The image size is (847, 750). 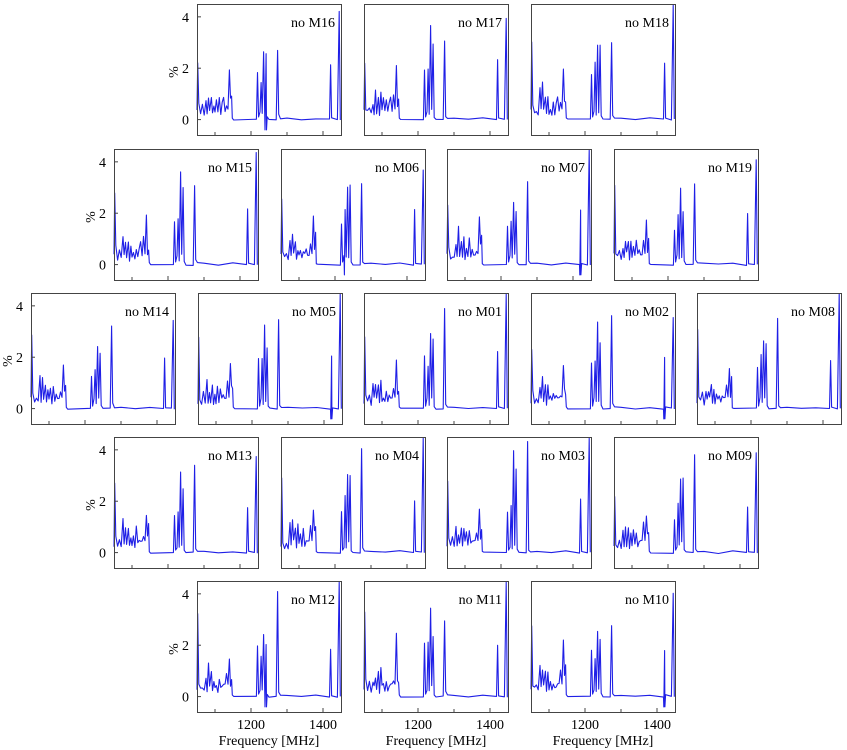 I want to click on subplot-no-m08: no M08, so click(x=769, y=359).